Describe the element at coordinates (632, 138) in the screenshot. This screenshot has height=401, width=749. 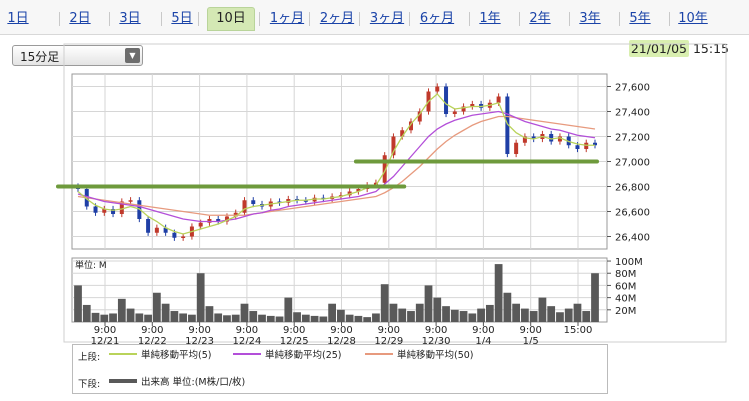
I see `price-tick-label: 27,200` at that location.